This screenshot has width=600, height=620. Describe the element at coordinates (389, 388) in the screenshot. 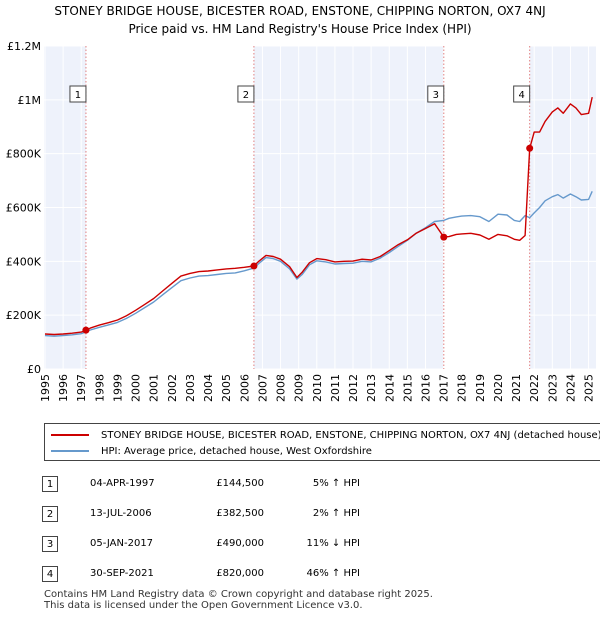

I see `x-tick-label: 2014` at that location.